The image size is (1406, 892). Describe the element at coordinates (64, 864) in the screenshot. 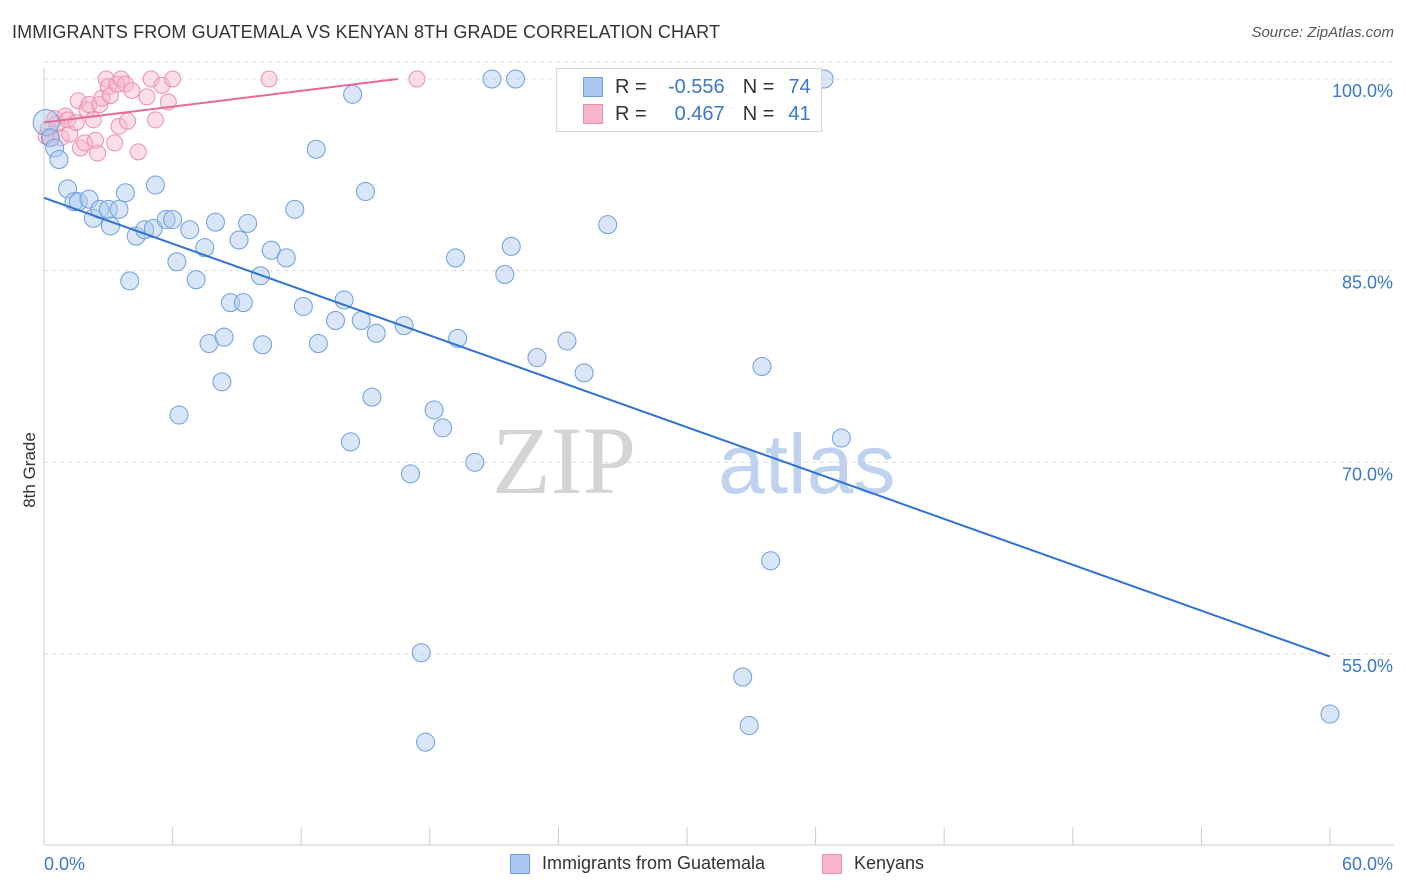

I see `x-tick-label: 0.0%` at that location.